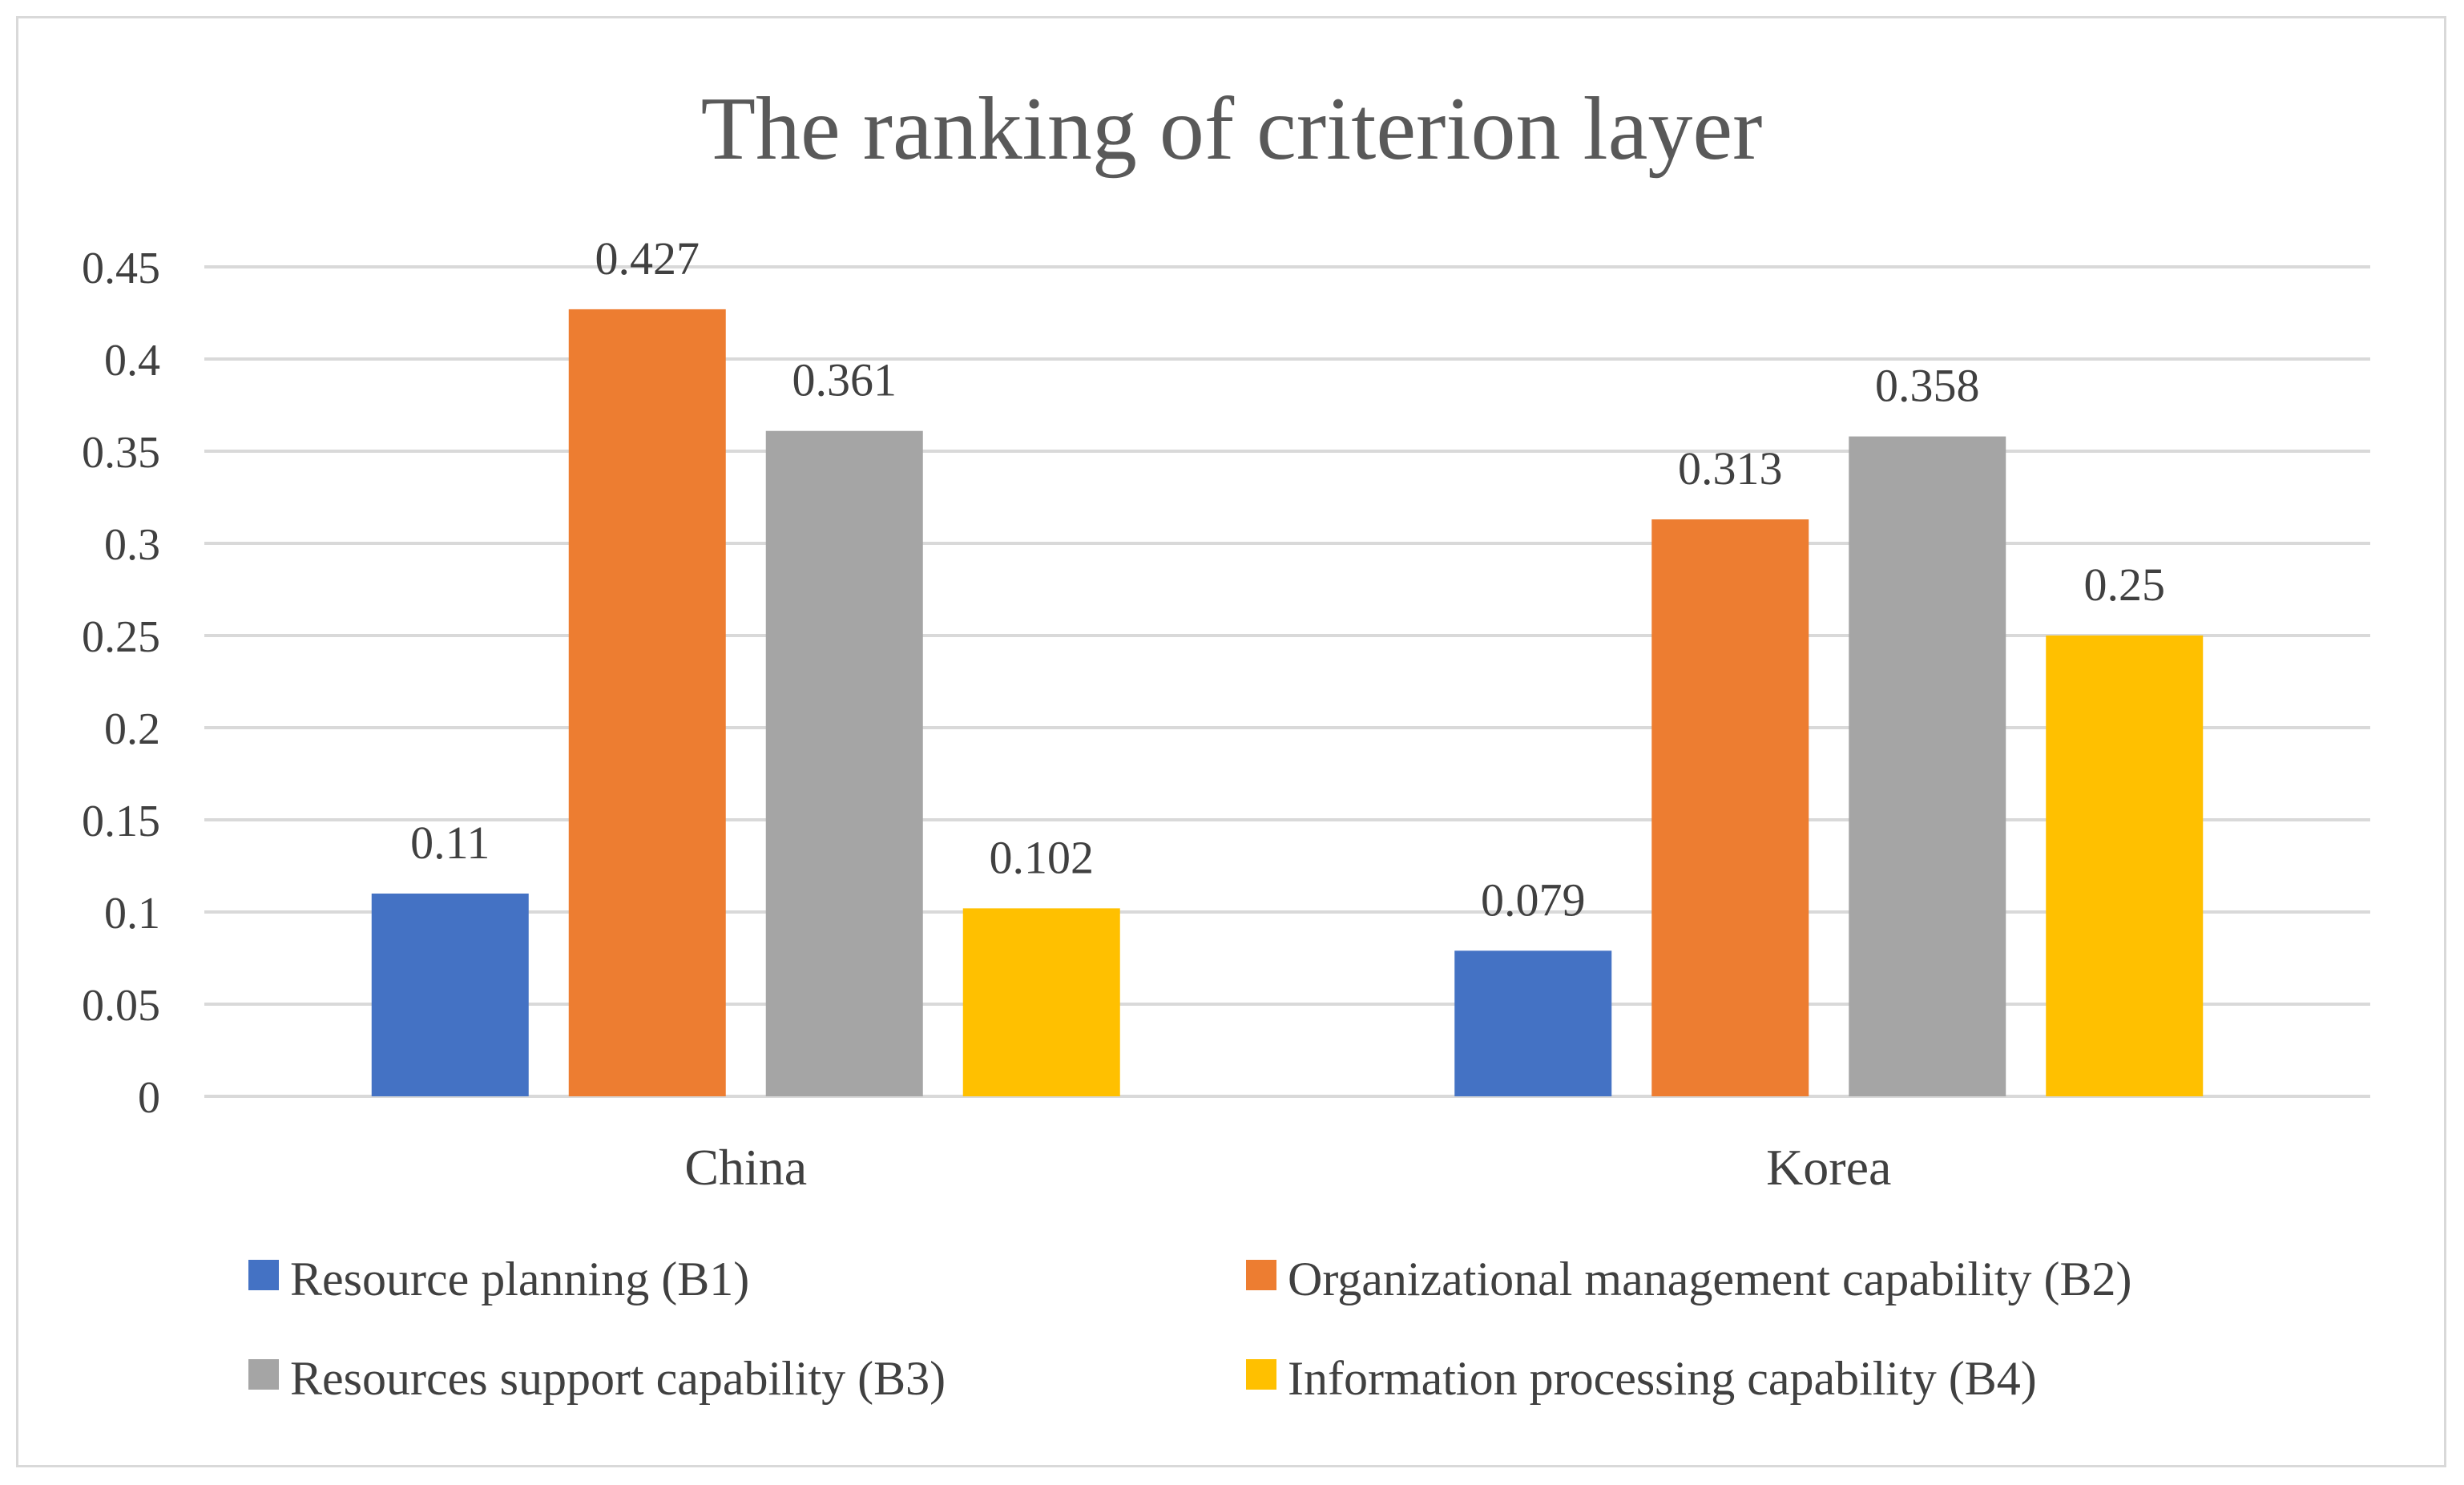 This screenshot has width=2464, height=1485. I want to click on legend-item: Information processing capability (B4), so click(1641, 1378).